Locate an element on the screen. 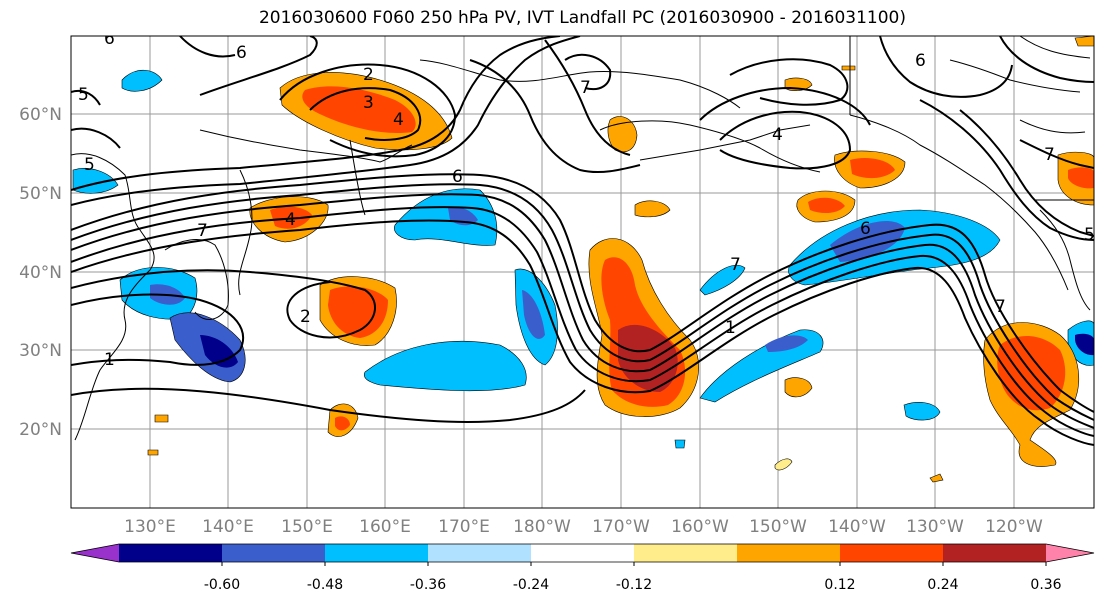  colorbar-tick-label: -0.60 is located at coordinates (222, 585).